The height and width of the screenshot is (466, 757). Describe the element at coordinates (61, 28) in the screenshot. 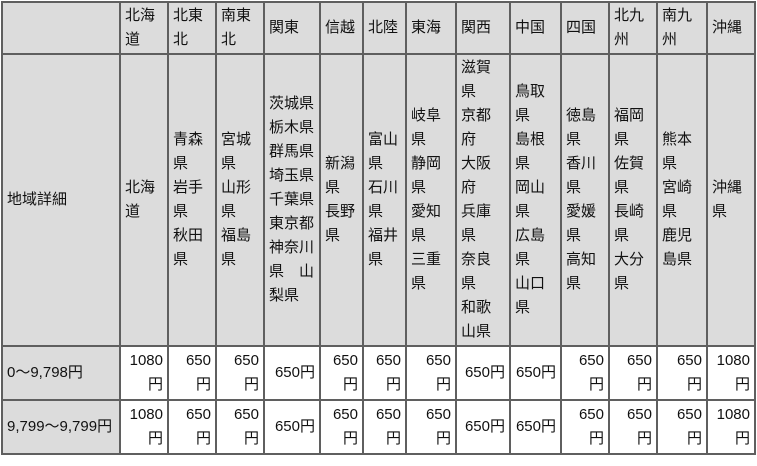

I see `corner-cell` at that location.